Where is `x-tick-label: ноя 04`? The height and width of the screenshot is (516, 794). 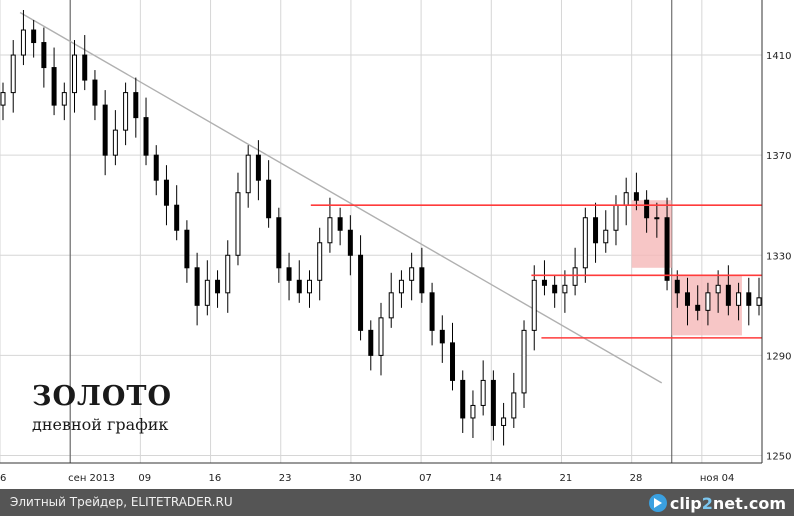
x-tick-label: ноя 04 is located at coordinates (717, 478).